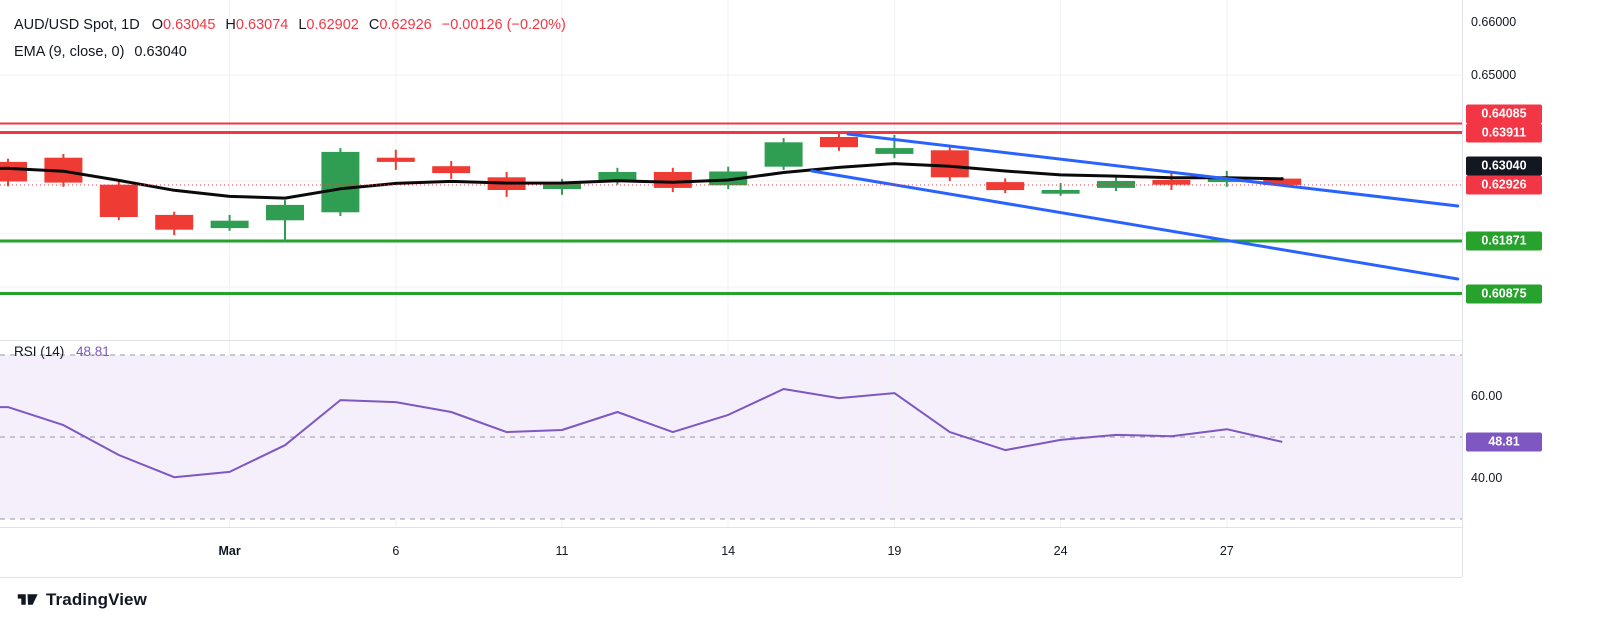  I want to click on time-axis-label: 27, so click(1226, 551).